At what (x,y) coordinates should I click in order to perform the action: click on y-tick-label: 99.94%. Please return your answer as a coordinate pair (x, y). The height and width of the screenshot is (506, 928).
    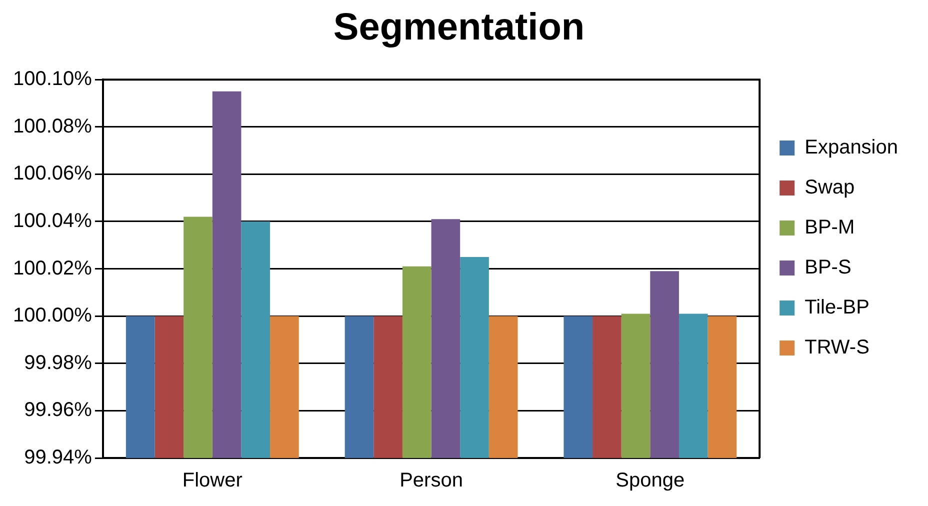
    Looking at the image, I should click on (58, 457).